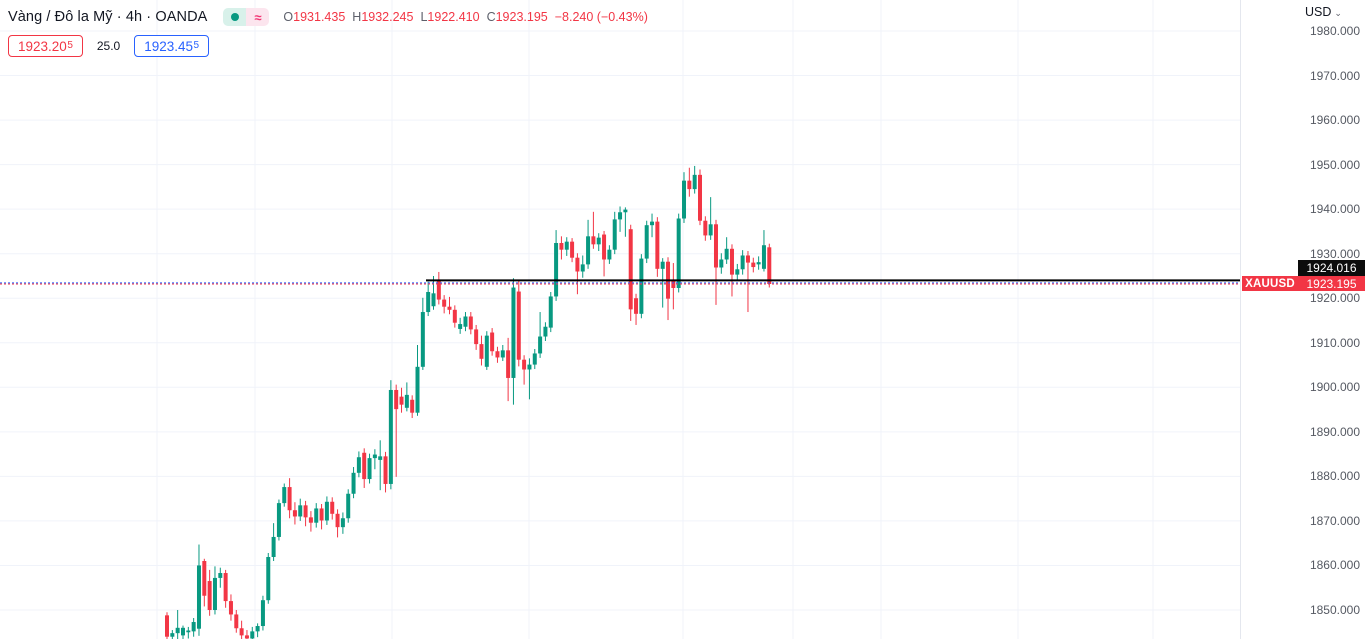 The width and height of the screenshot is (1366, 639). I want to click on buy-ask-button: 1923.45 5, so click(172, 46).